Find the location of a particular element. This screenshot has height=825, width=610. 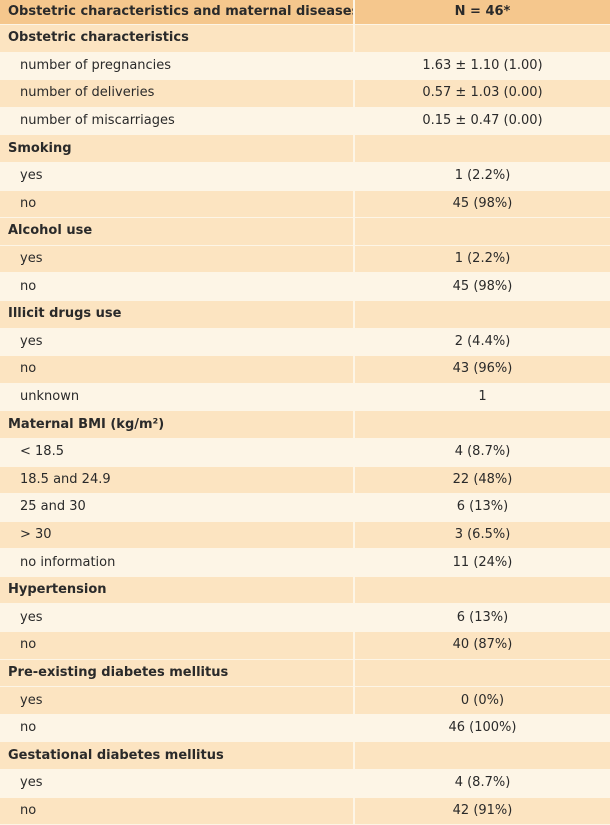

table-row: 25 and 30 6 (13%) is located at coordinates (305, 508).